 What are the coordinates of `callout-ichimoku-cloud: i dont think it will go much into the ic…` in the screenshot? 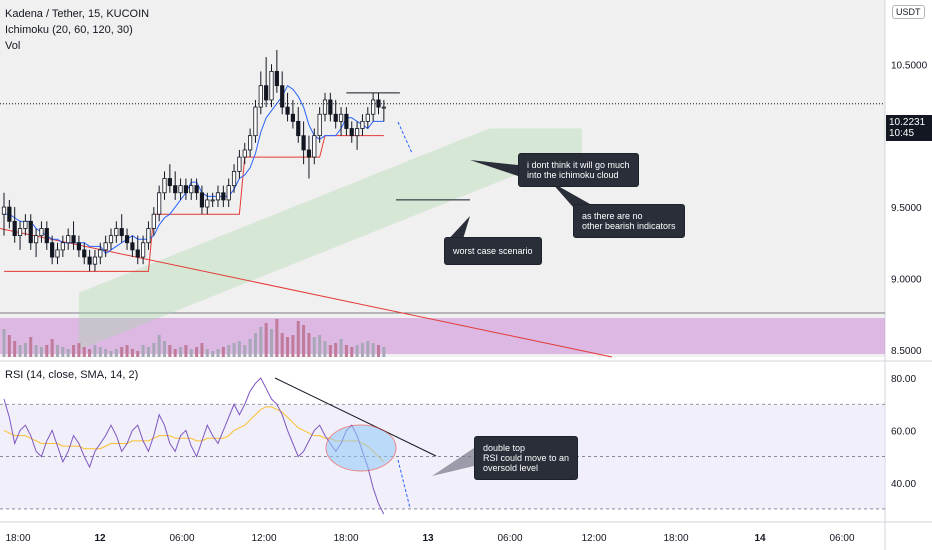 It's located at (578, 170).